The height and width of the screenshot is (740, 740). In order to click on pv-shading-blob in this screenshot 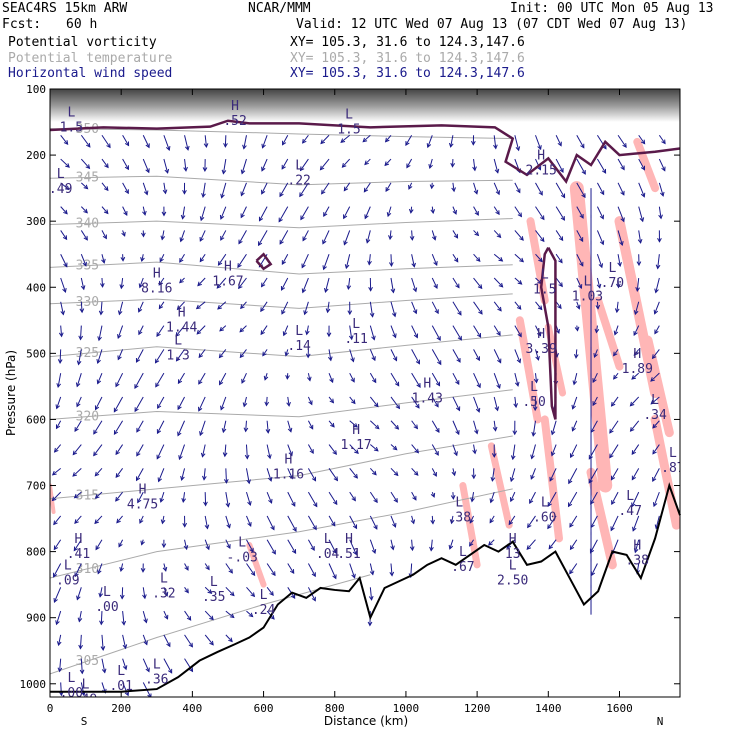, I will do `click(551, 479)`.